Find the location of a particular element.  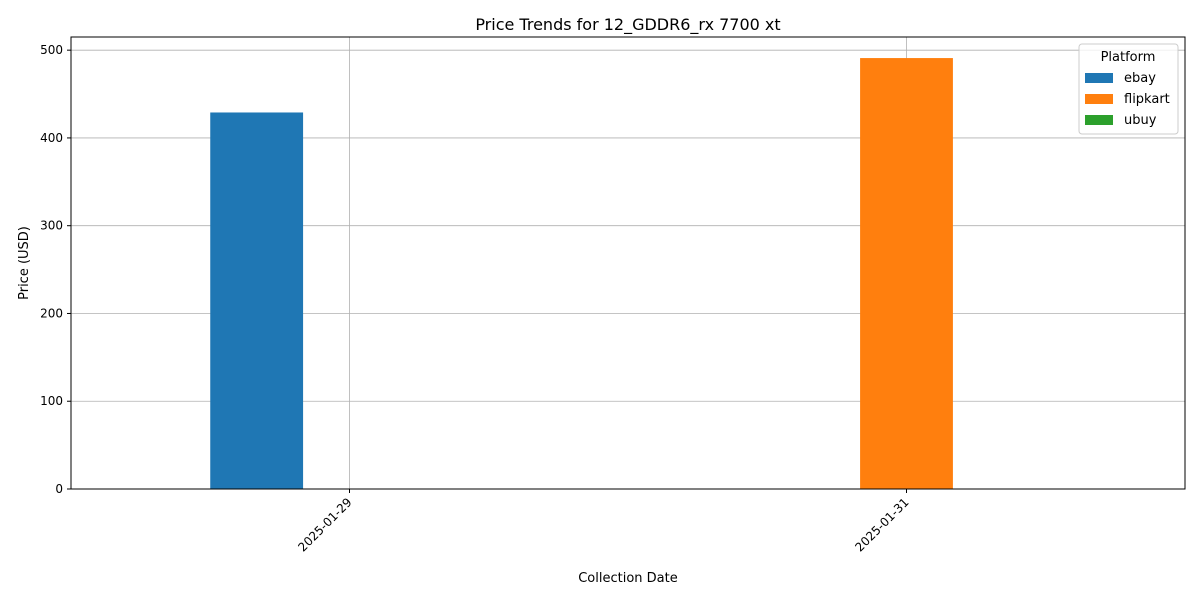

legend-box is located at coordinates (1128, 89).